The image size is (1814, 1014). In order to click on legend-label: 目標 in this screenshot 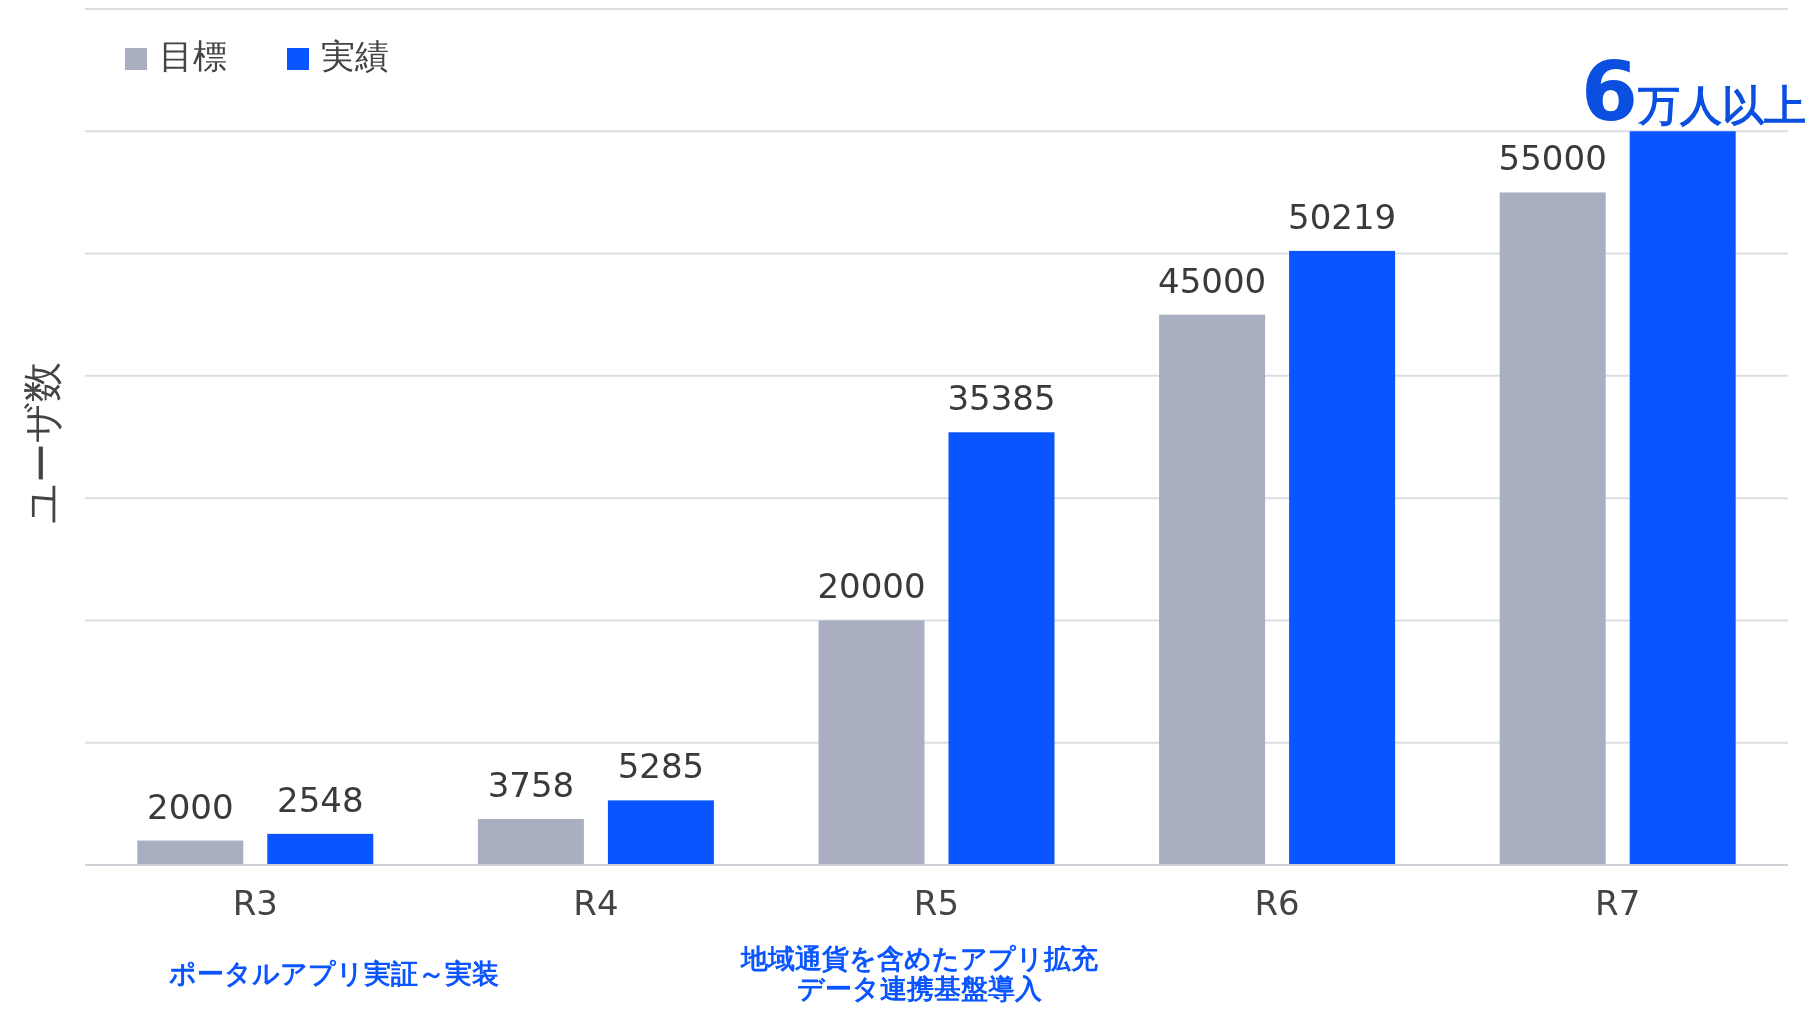, I will do `click(193, 56)`.